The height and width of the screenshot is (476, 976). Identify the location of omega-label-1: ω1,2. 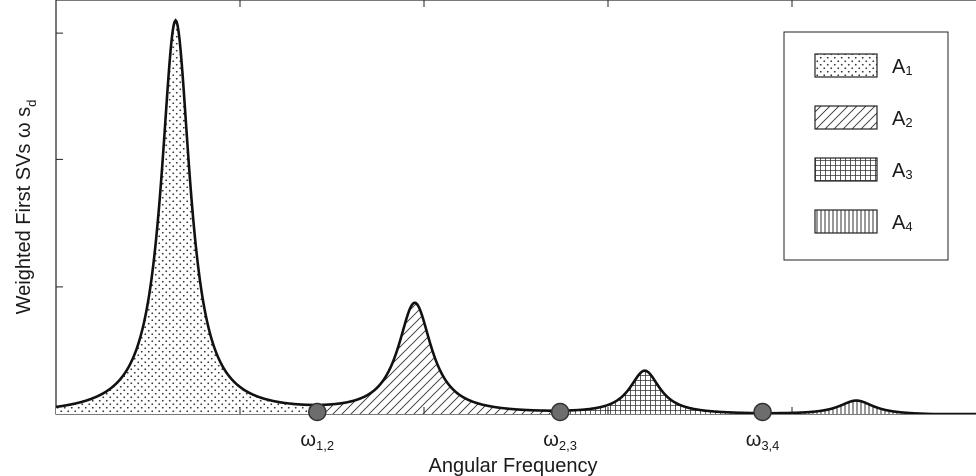
(317, 441).